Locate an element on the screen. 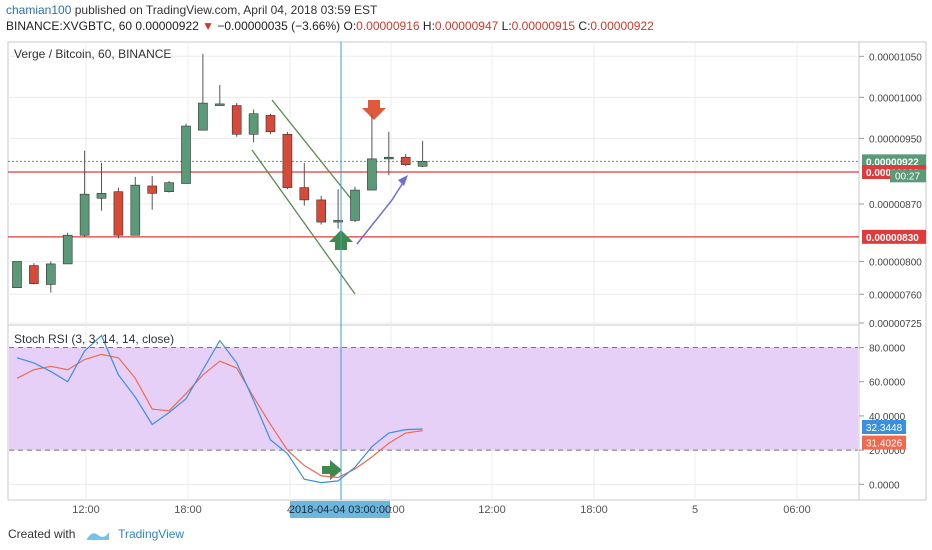 The image size is (932, 550). ohlc-open-label: O: is located at coordinates (350, 26).